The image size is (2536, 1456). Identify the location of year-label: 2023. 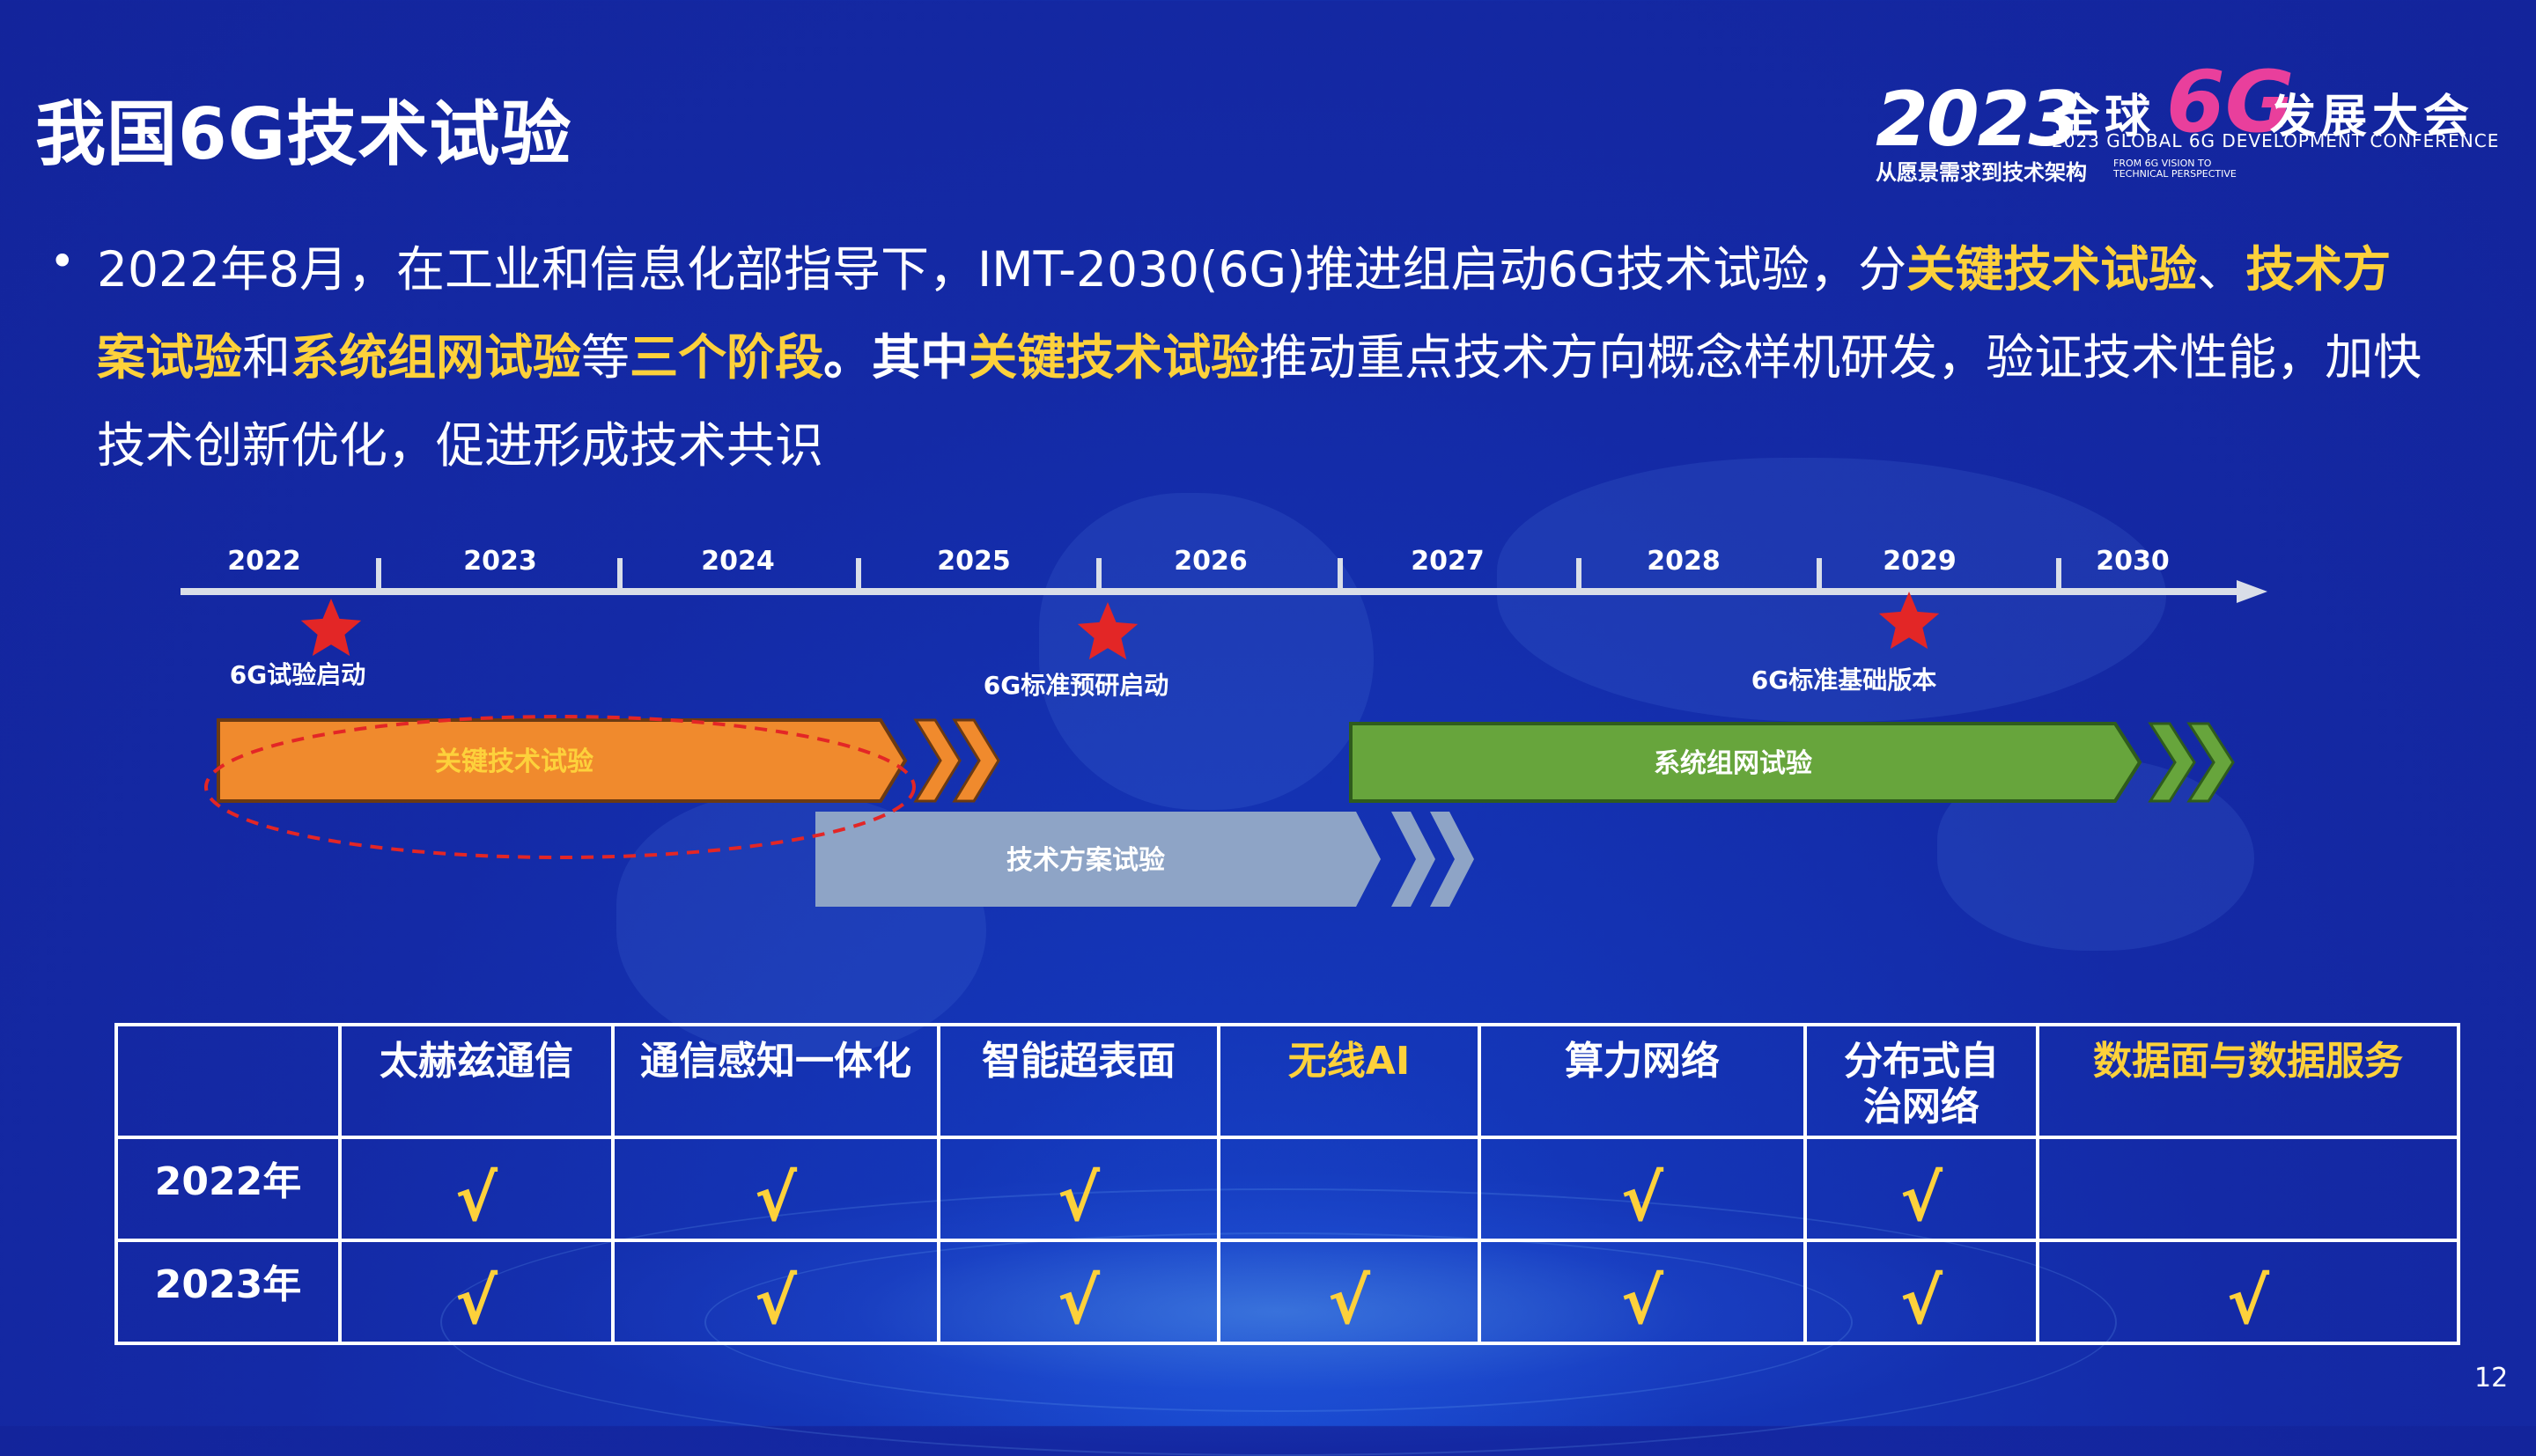
(500, 561).